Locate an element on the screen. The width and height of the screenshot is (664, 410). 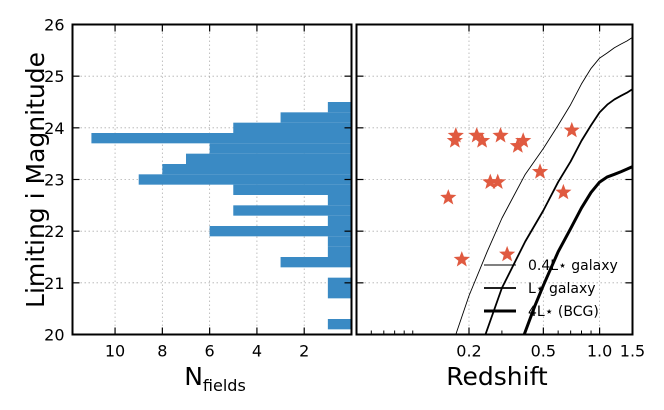
y-tick-label: 26 is located at coordinates (54, 25).